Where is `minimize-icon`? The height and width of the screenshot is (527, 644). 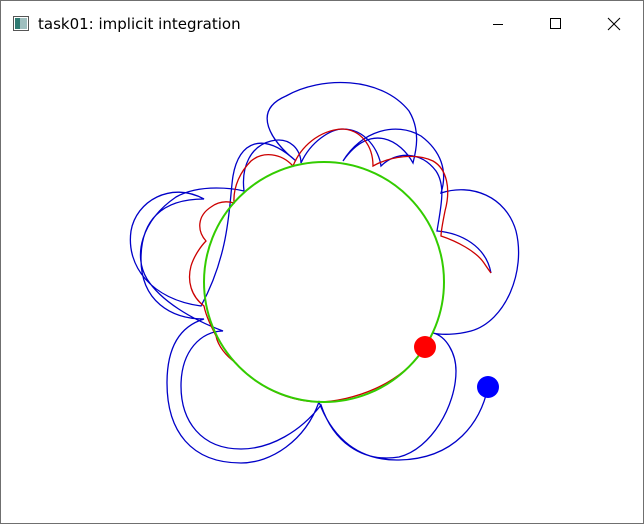
minimize-icon is located at coordinates (498, 24).